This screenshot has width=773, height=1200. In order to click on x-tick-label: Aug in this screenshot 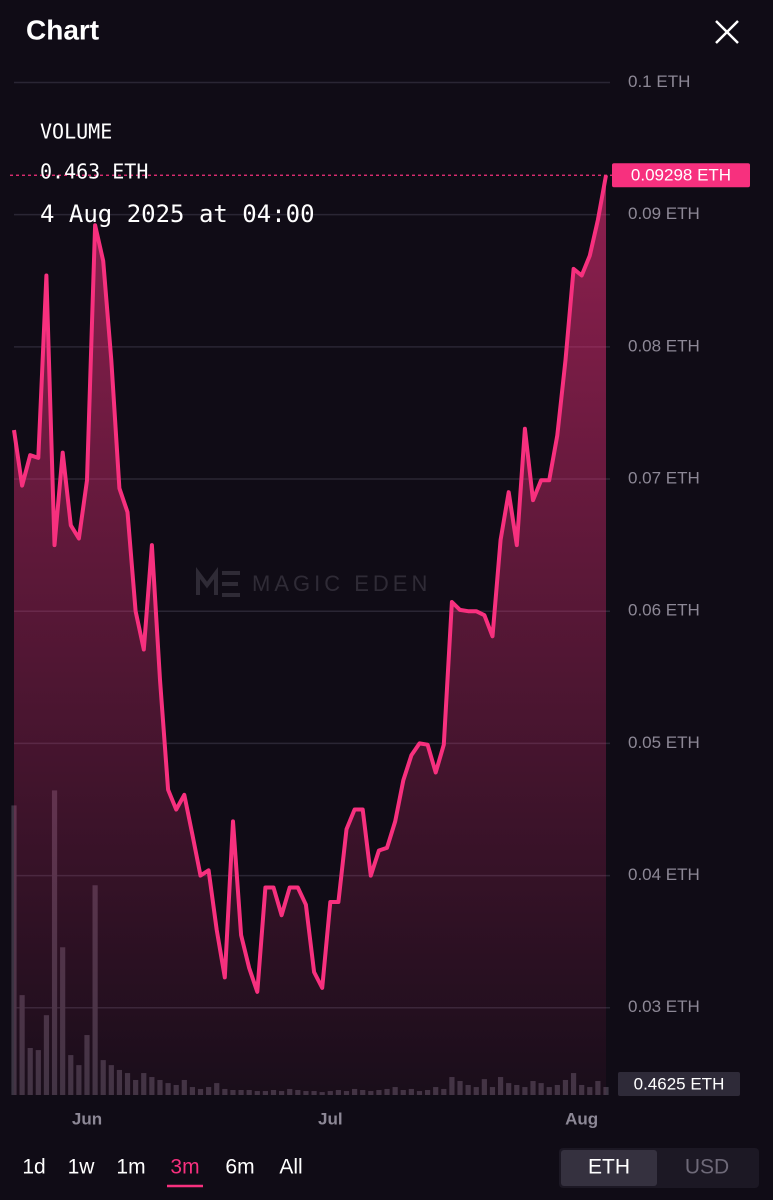, I will do `click(581, 1118)`.